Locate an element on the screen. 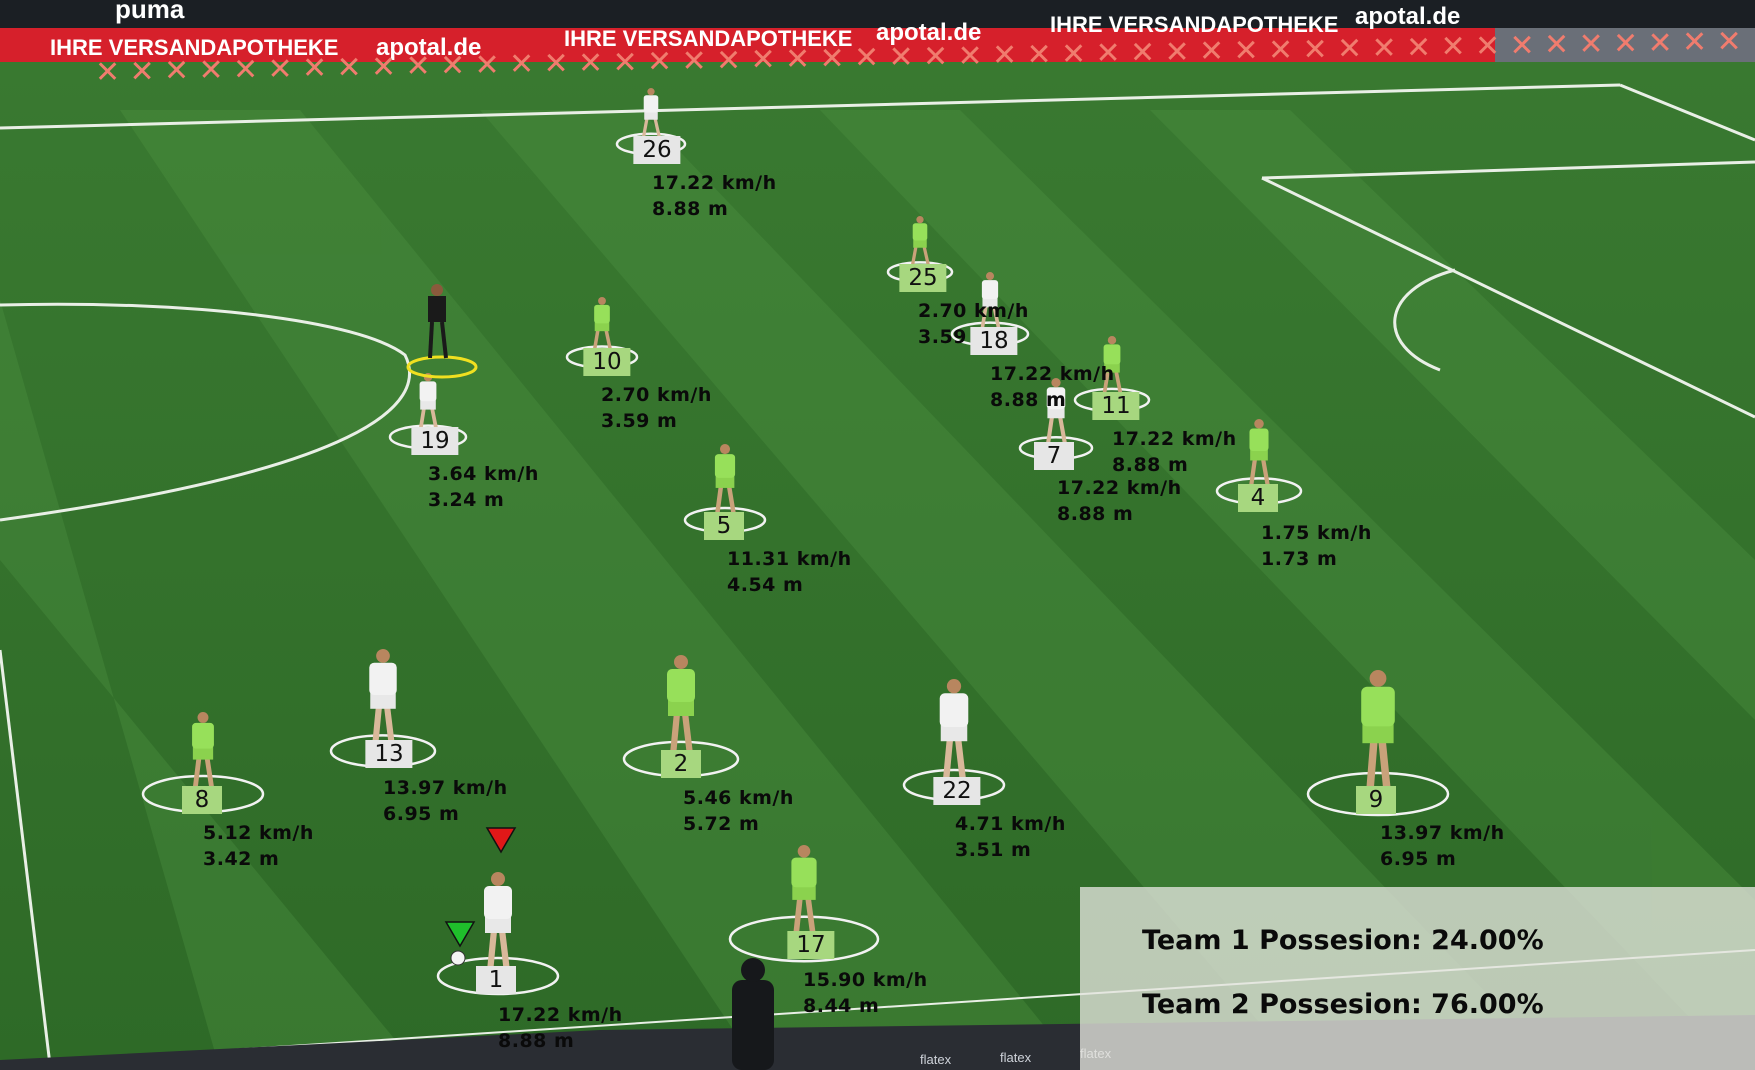 Image resolution: width=1755 pixels, height=1070 pixels. player-speed: 13.97 km/h is located at coordinates (1442, 833).